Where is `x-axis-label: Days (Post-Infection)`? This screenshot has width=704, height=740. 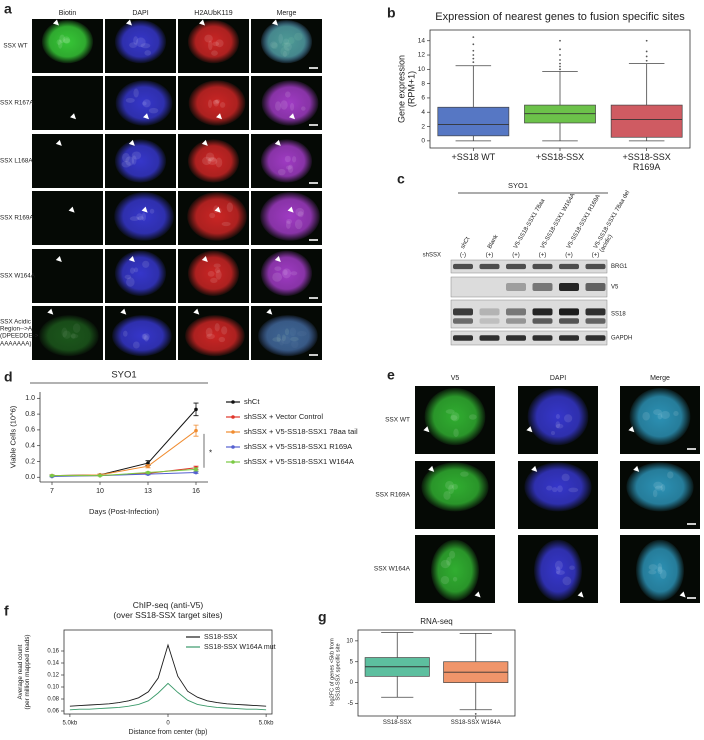 x-axis-label: Days (Post-Infection) is located at coordinates (124, 511).